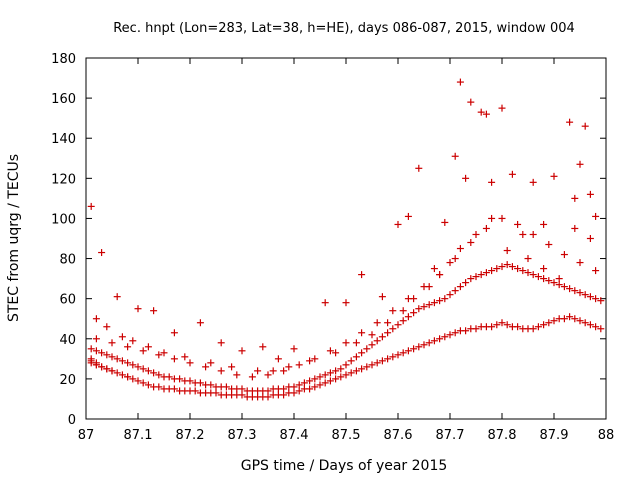  I want to click on y-tick-label: 60, so click(67, 300).